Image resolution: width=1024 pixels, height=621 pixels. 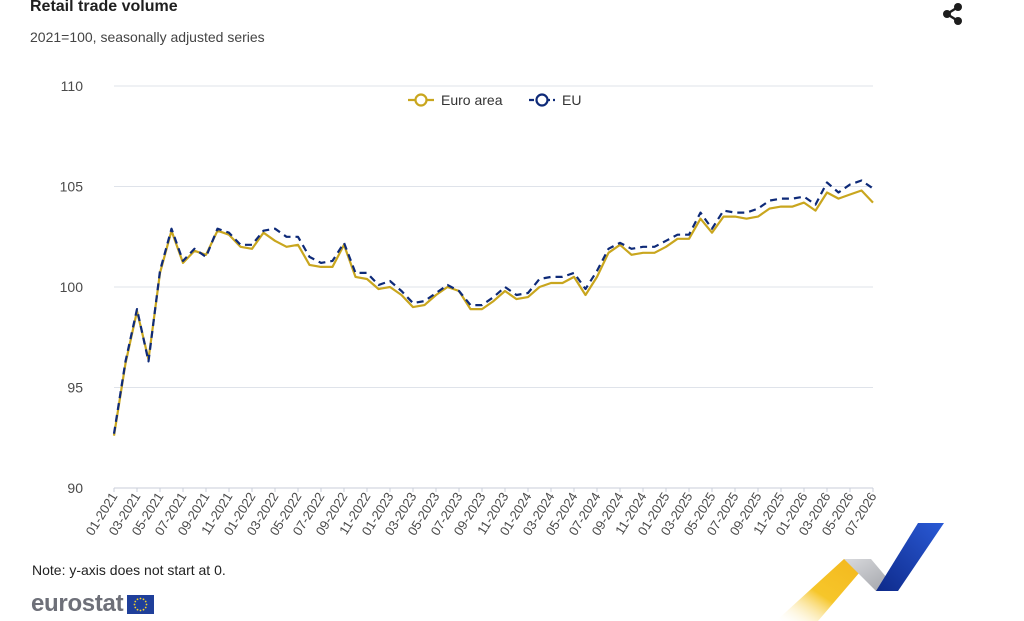 I want to click on y-tick-label: 100, so click(x=72, y=287).